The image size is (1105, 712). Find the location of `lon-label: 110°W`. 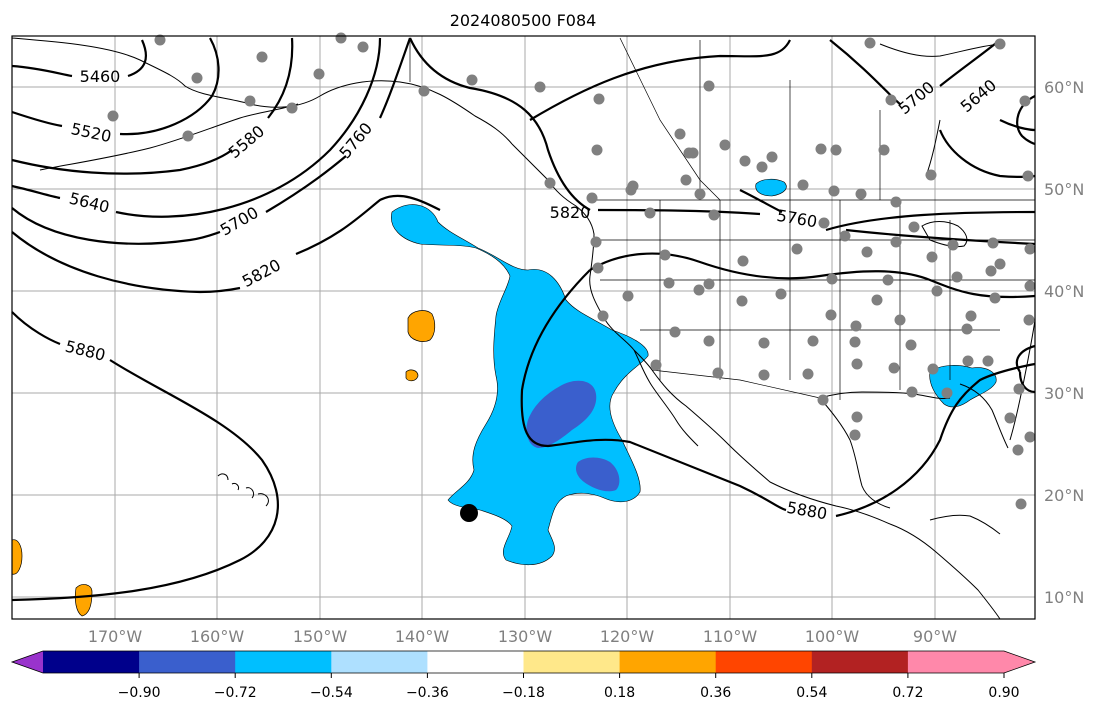

lon-label: 110°W is located at coordinates (730, 636).